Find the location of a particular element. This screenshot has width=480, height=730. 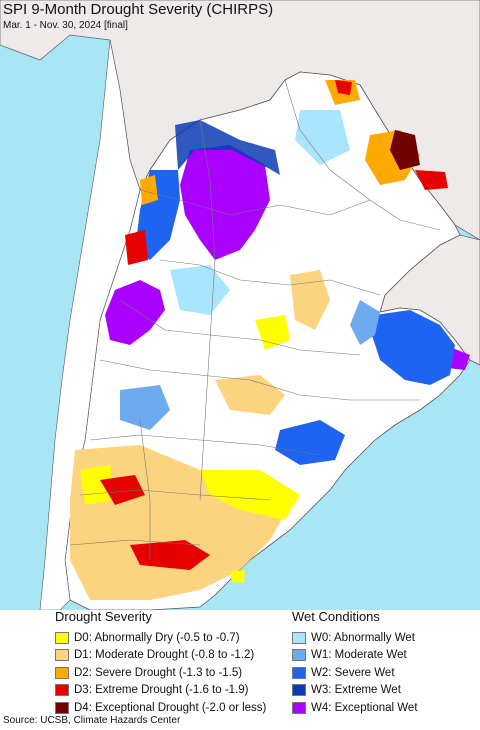

w4-andes is located at coordinates (225, 202).